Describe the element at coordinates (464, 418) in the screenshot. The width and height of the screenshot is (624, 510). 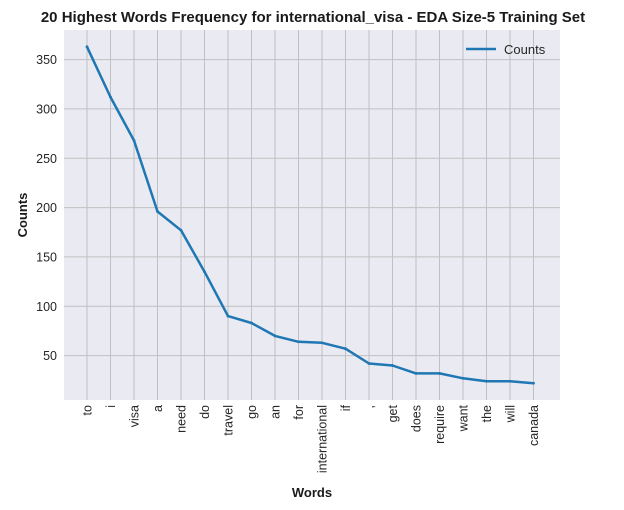
I see `x-tick-label: want` at that location.